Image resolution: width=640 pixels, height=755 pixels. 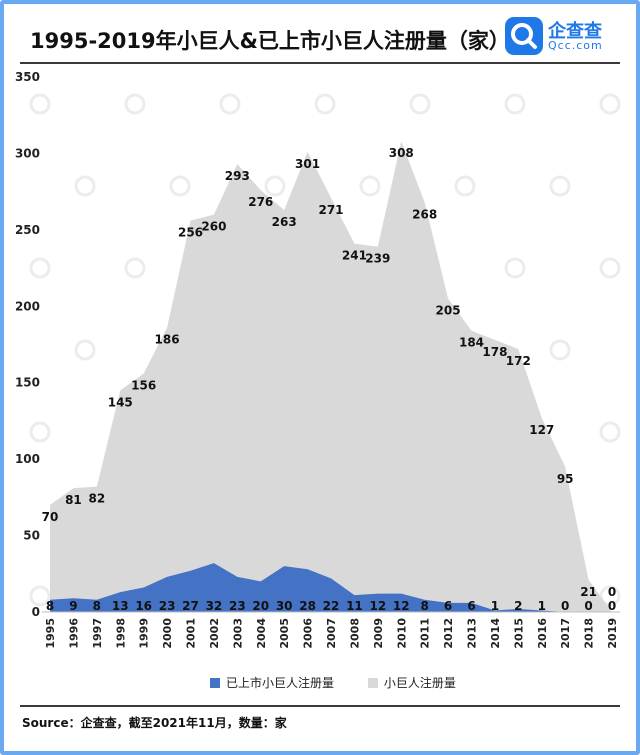 I want to click on data-label-total: 260, so click(x=213, y=227).